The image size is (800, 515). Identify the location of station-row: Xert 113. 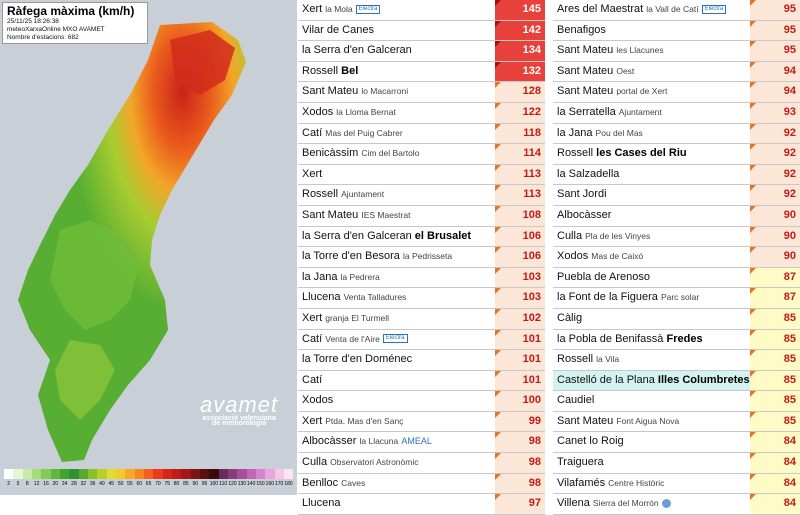
(421, 175).